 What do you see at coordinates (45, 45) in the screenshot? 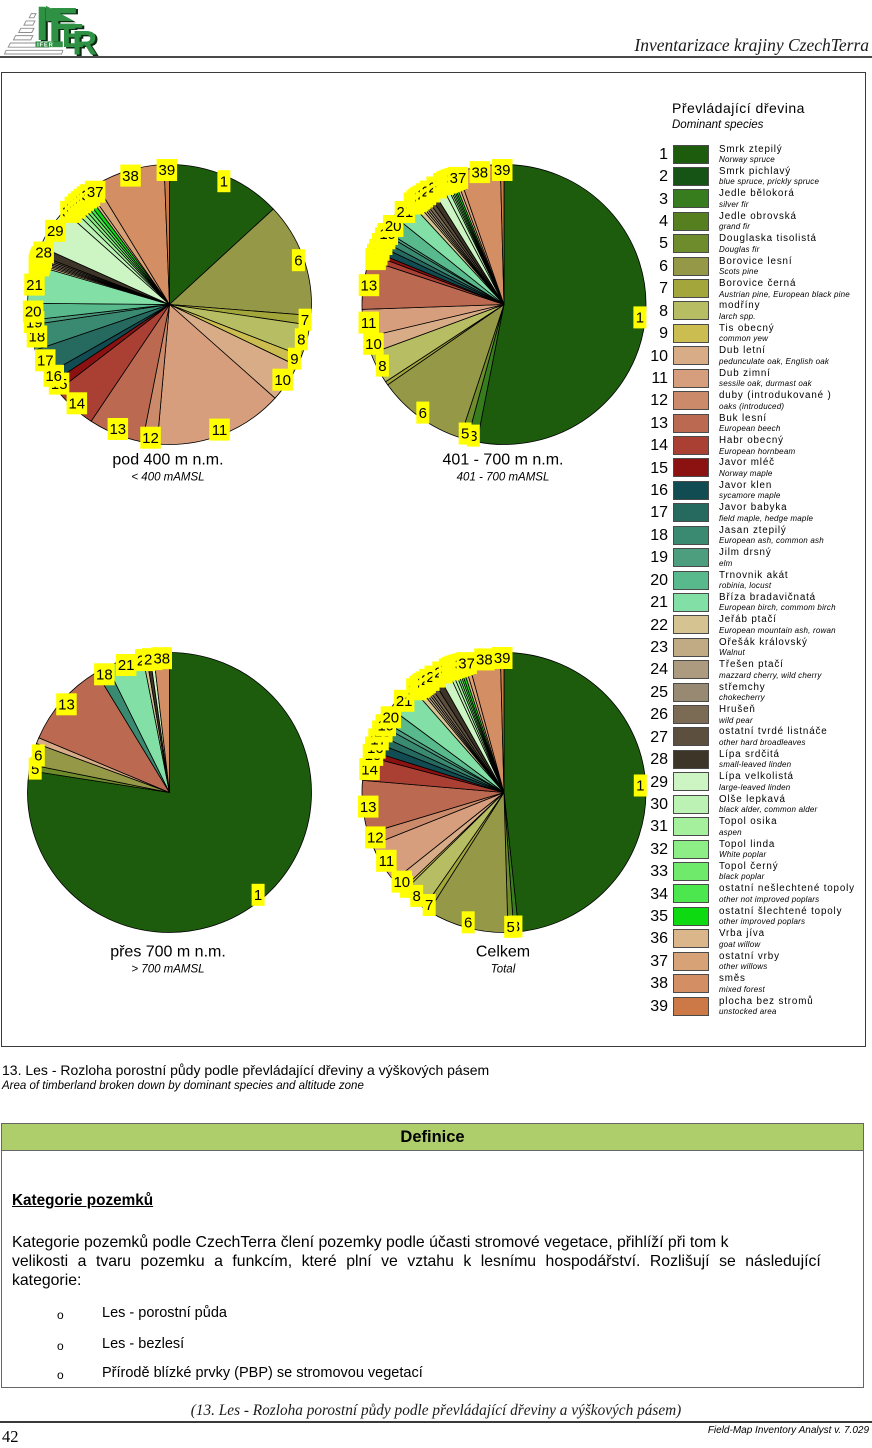
I see `svg-text: IFER` at bounding box center [45, 45].